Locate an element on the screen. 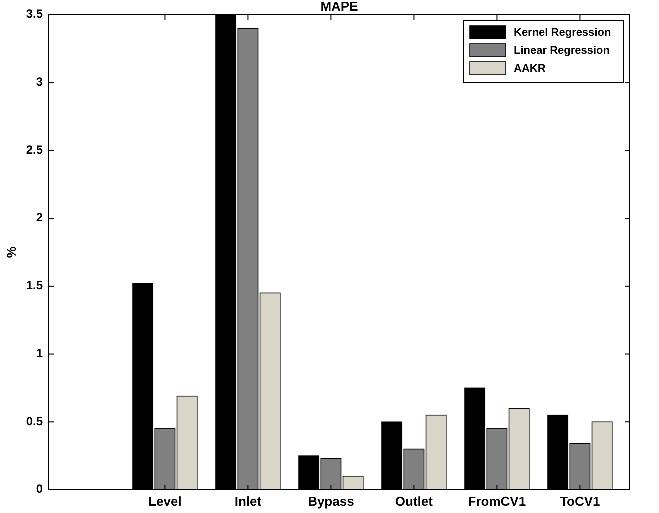 This screenshot has height=513, width=659. y-tick-label: 3 is located at coordinates (40, 82).